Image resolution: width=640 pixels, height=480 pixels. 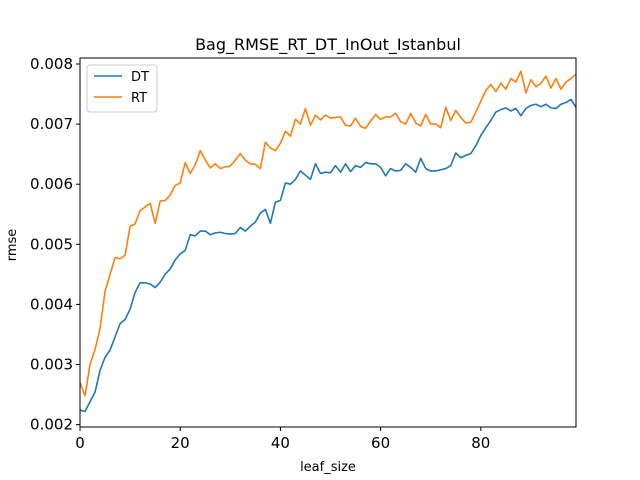 I want to click on y-tick-label: 0.003, so click(x=51, y=364).